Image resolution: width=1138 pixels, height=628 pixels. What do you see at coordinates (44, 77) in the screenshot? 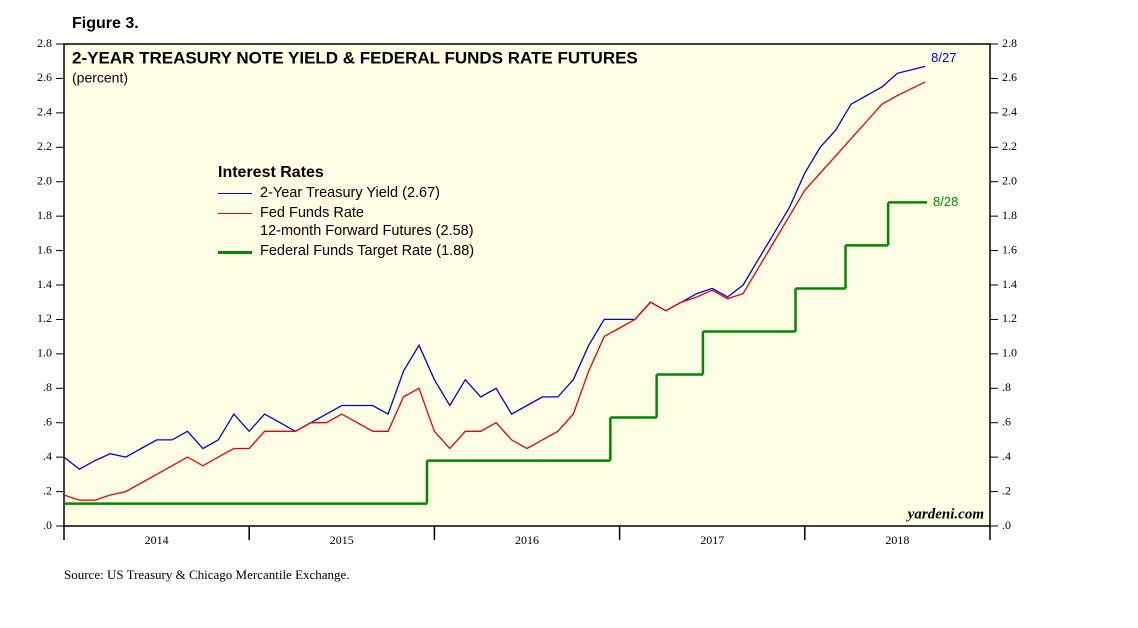
I see `y-tick-label: 2.6` at bounding box center [44, 77].